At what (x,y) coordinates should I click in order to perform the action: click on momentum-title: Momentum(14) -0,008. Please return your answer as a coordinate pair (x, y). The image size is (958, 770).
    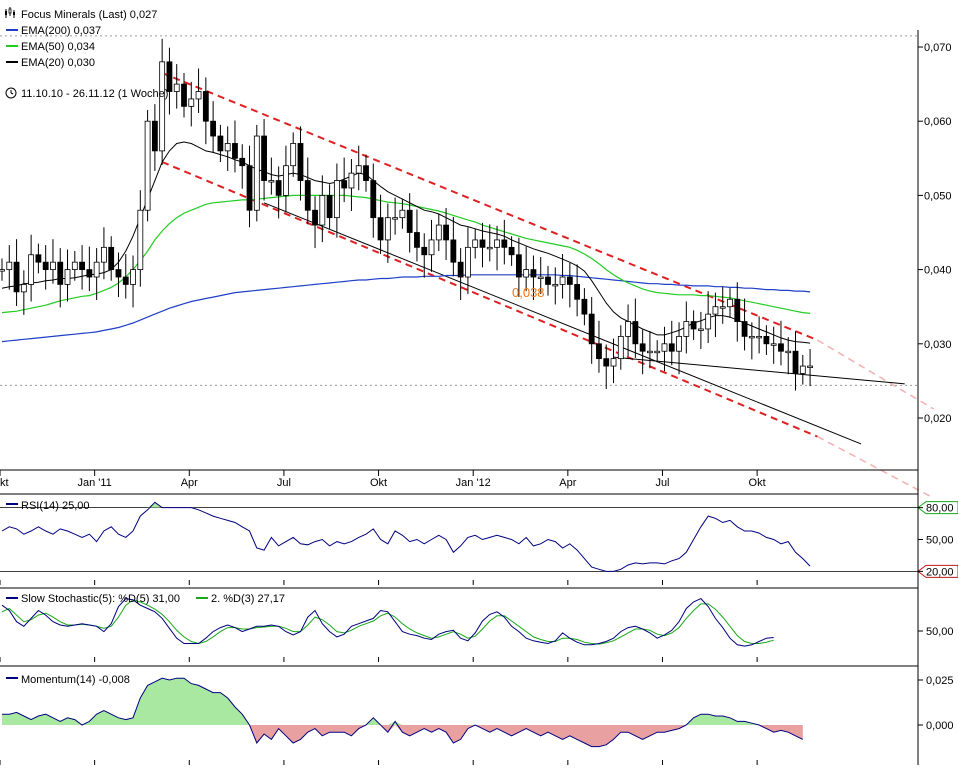
    Looking at the image, I should click on (75, 680).